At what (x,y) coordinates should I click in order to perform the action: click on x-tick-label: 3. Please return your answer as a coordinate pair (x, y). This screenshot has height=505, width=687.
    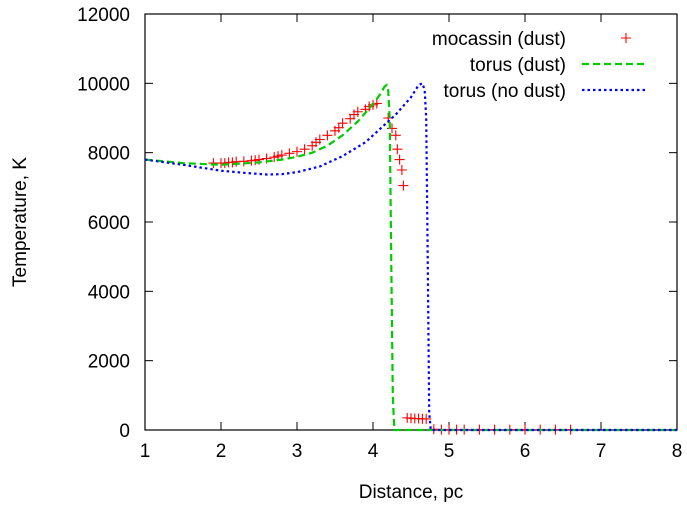
    Looking at the image, I should click on (297, 451).